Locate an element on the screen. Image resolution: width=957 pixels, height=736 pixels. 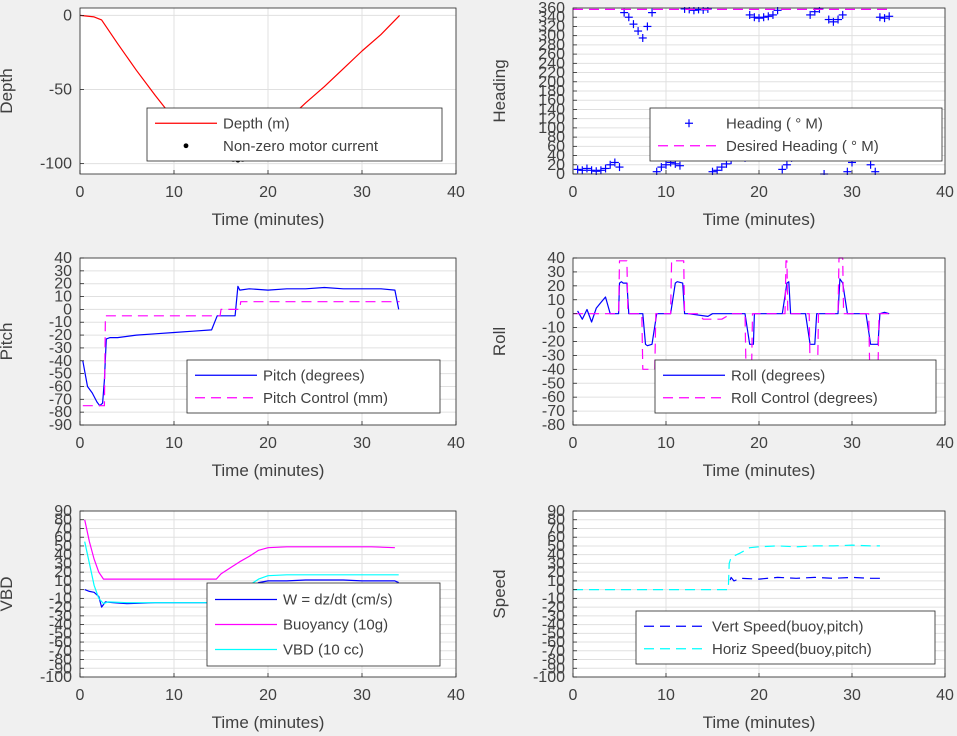
y-tick-label: 280 is located at coordinates (551, 45).